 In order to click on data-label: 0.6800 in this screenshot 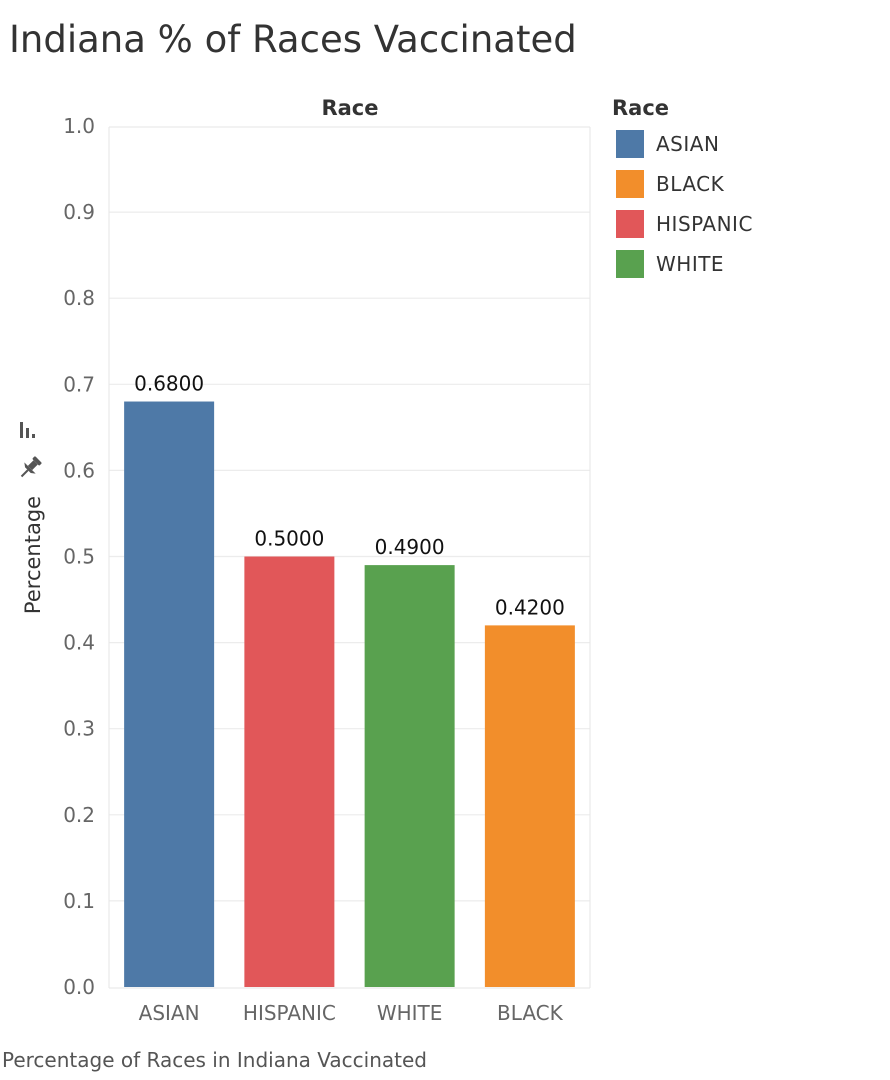, I will do `click(169, 384)`.